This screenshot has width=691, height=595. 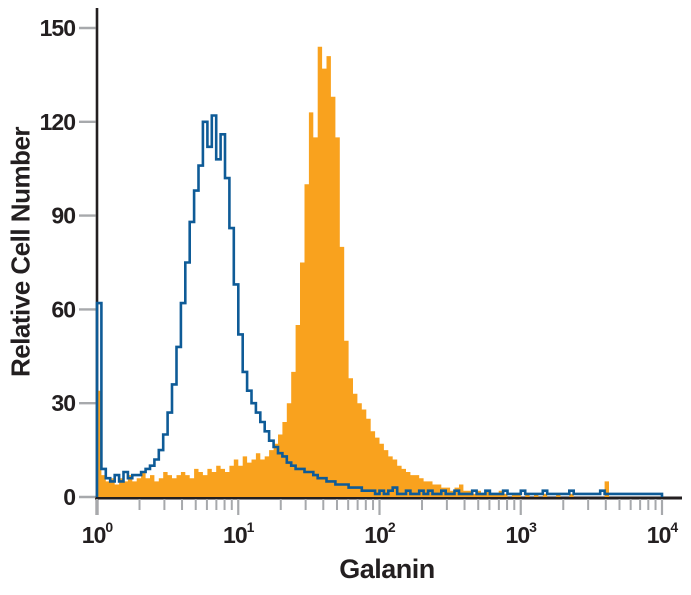 What do you see at coordinates (380, 533) in the screenshot?
I see `x-tick-label-1e2: 10²` at bounding box center [380, 533].